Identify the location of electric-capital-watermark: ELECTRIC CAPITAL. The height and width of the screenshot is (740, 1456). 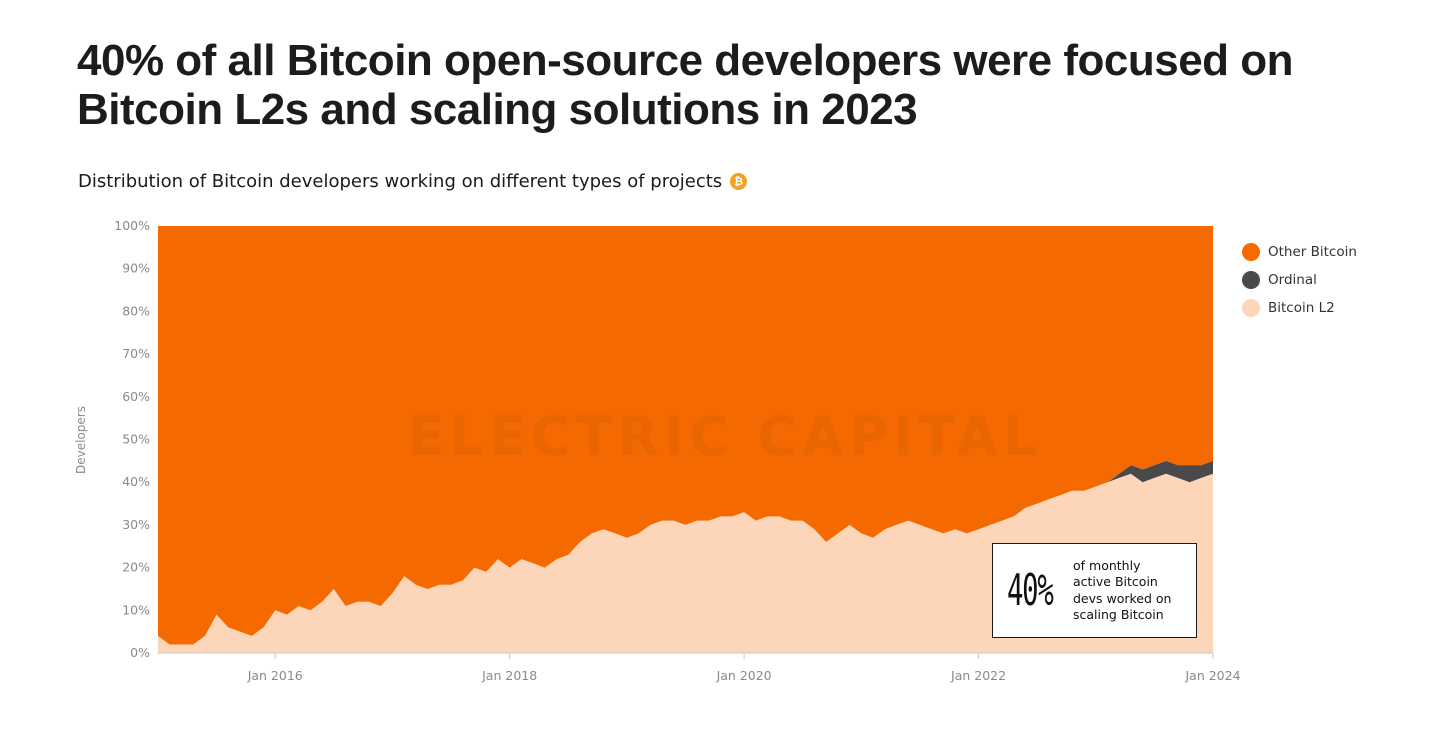
(725, 436).